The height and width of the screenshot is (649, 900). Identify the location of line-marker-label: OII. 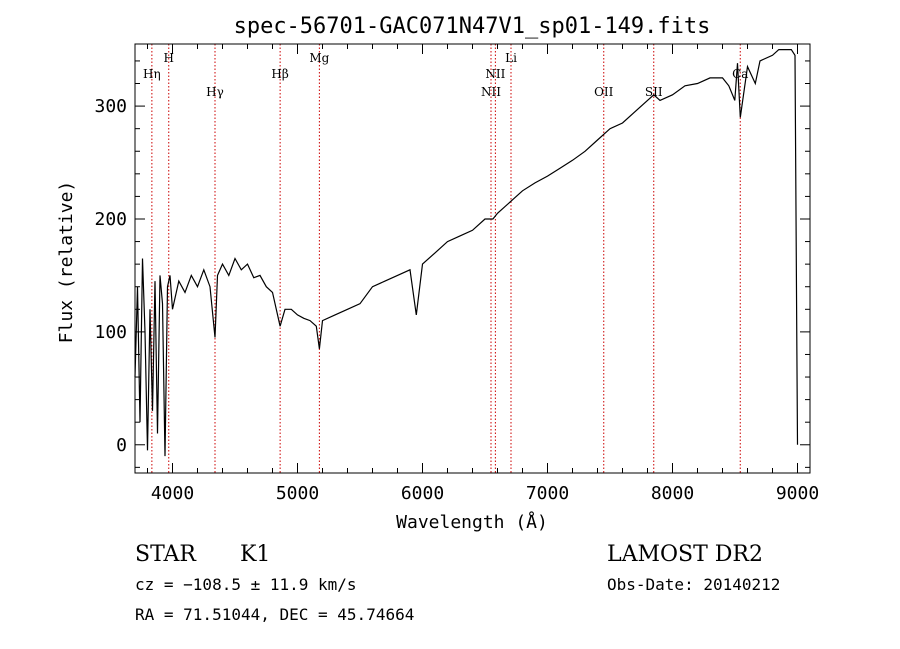
(604, 92).